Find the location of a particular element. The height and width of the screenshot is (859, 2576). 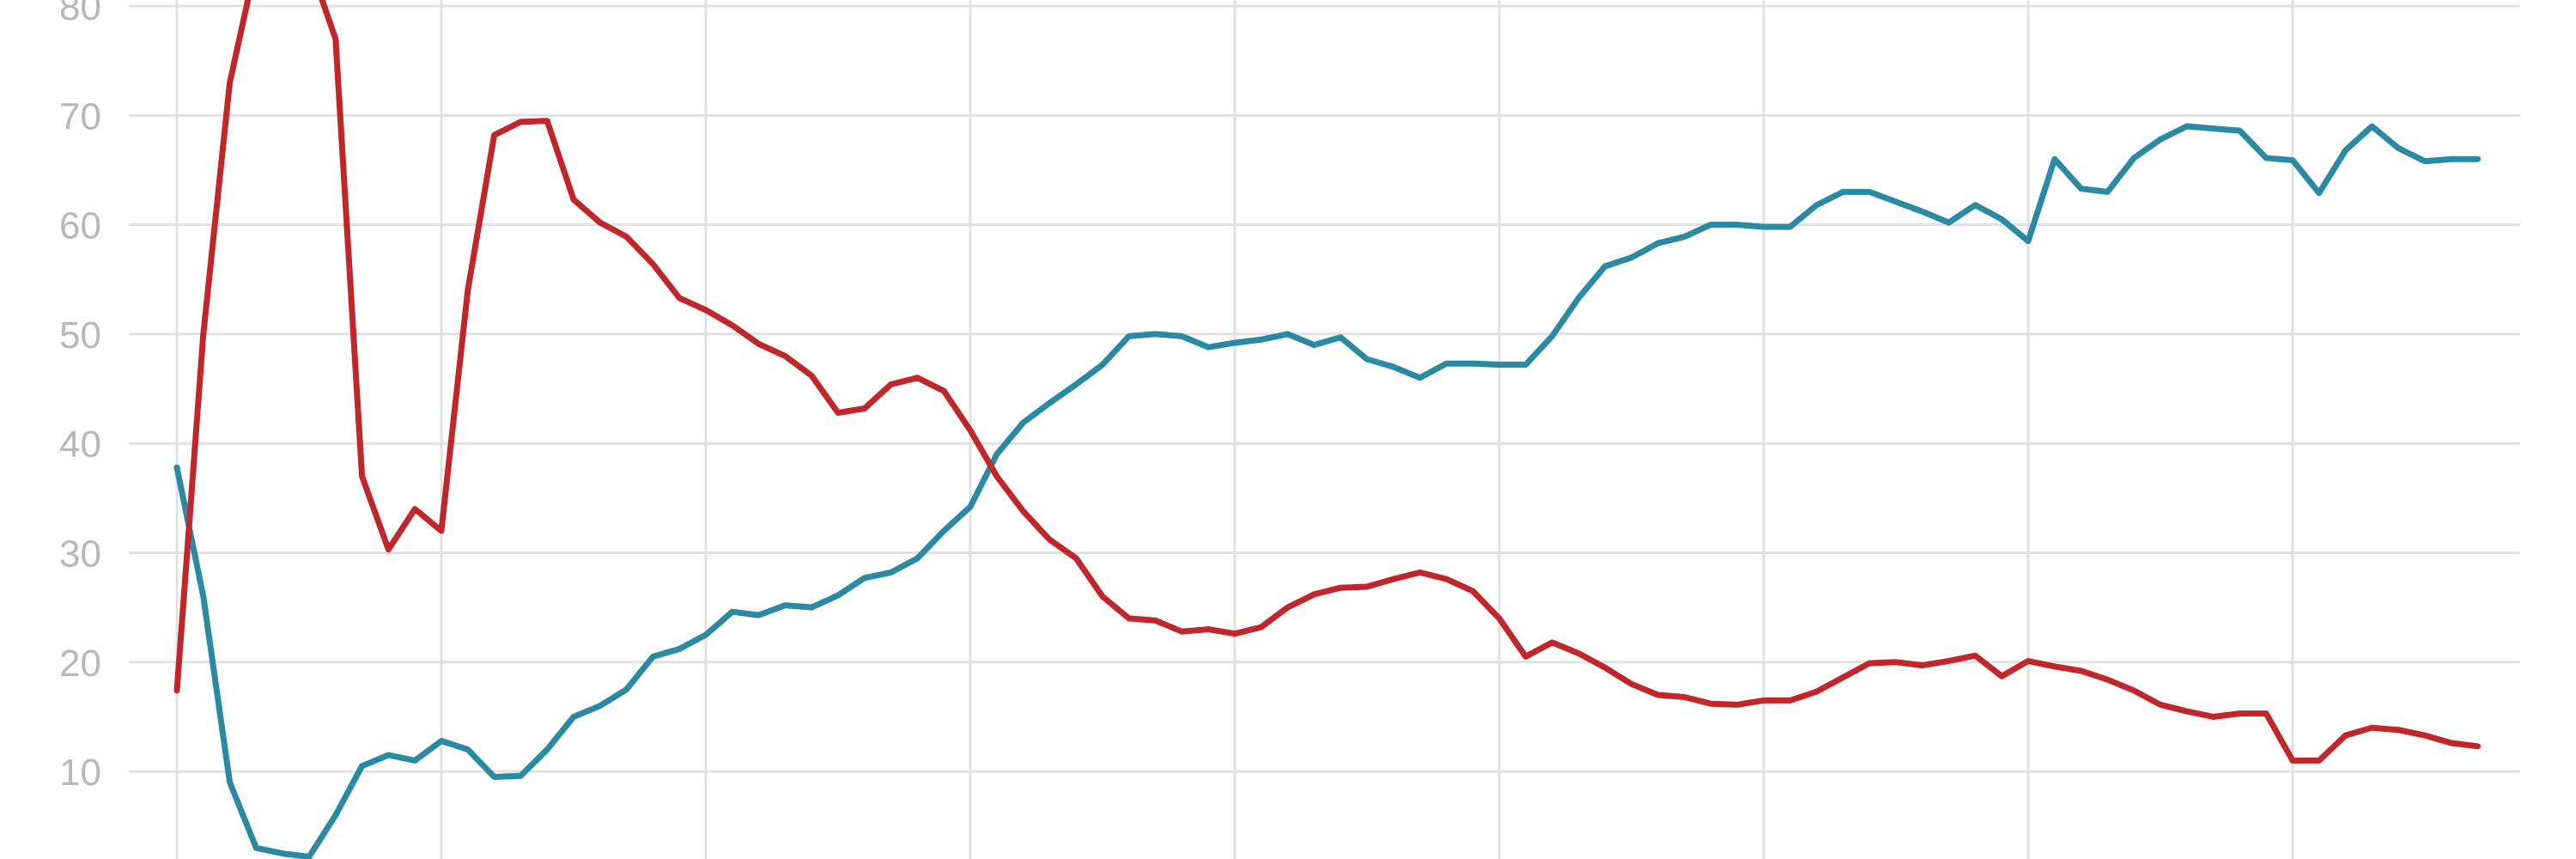

y-tick-label: 30 is located at coordinates (80, 554).